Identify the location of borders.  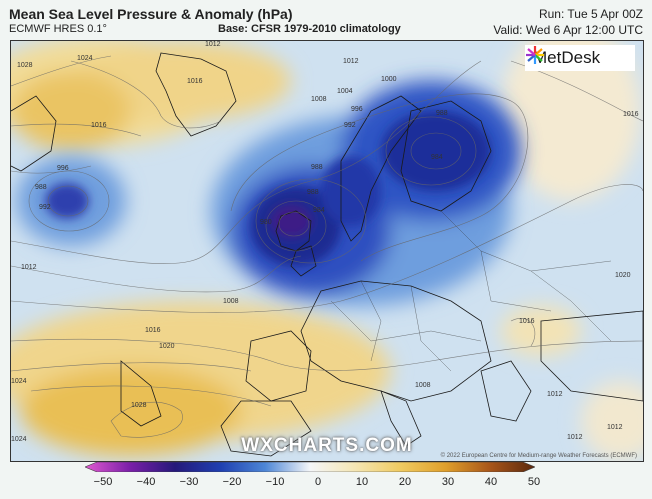
(471, 291).